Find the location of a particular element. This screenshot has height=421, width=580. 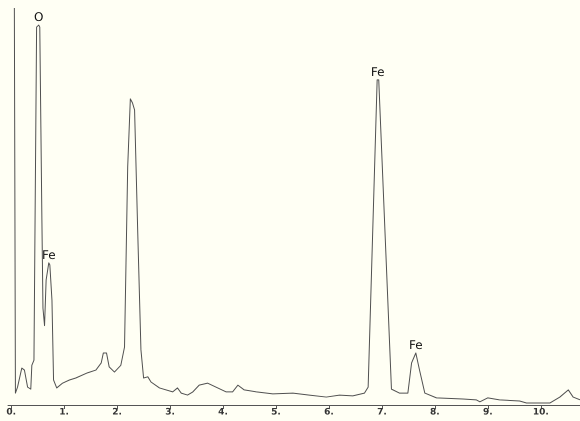

x-tick-label: 8. is located at coordinates (435, 413).